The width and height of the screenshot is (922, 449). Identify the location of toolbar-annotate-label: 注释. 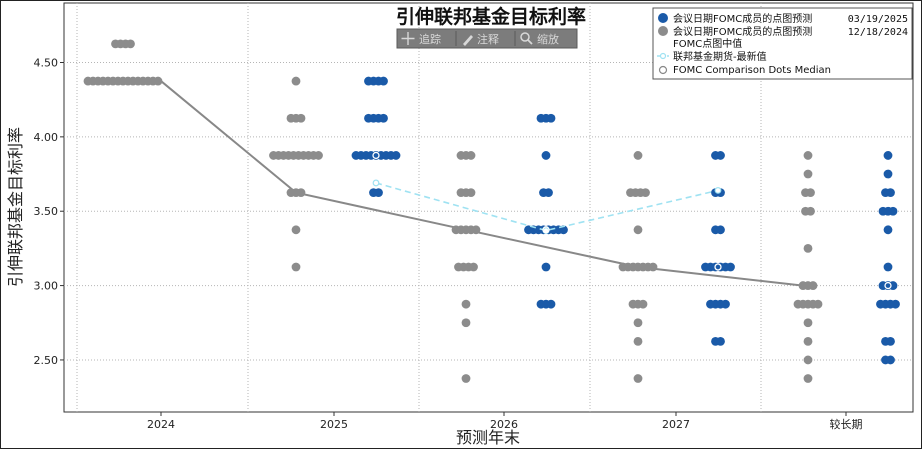
(488, 39).